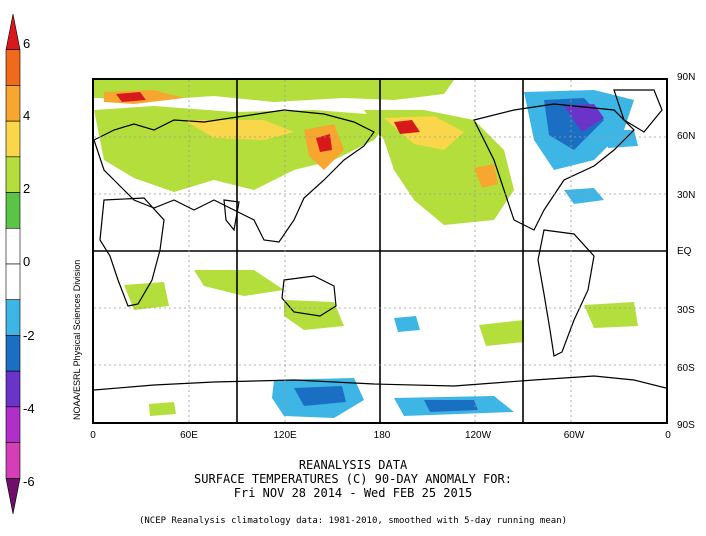 The width and height of the screenshot is (706, 536). I want to click on lon-label: 120E, so click(285, 435).